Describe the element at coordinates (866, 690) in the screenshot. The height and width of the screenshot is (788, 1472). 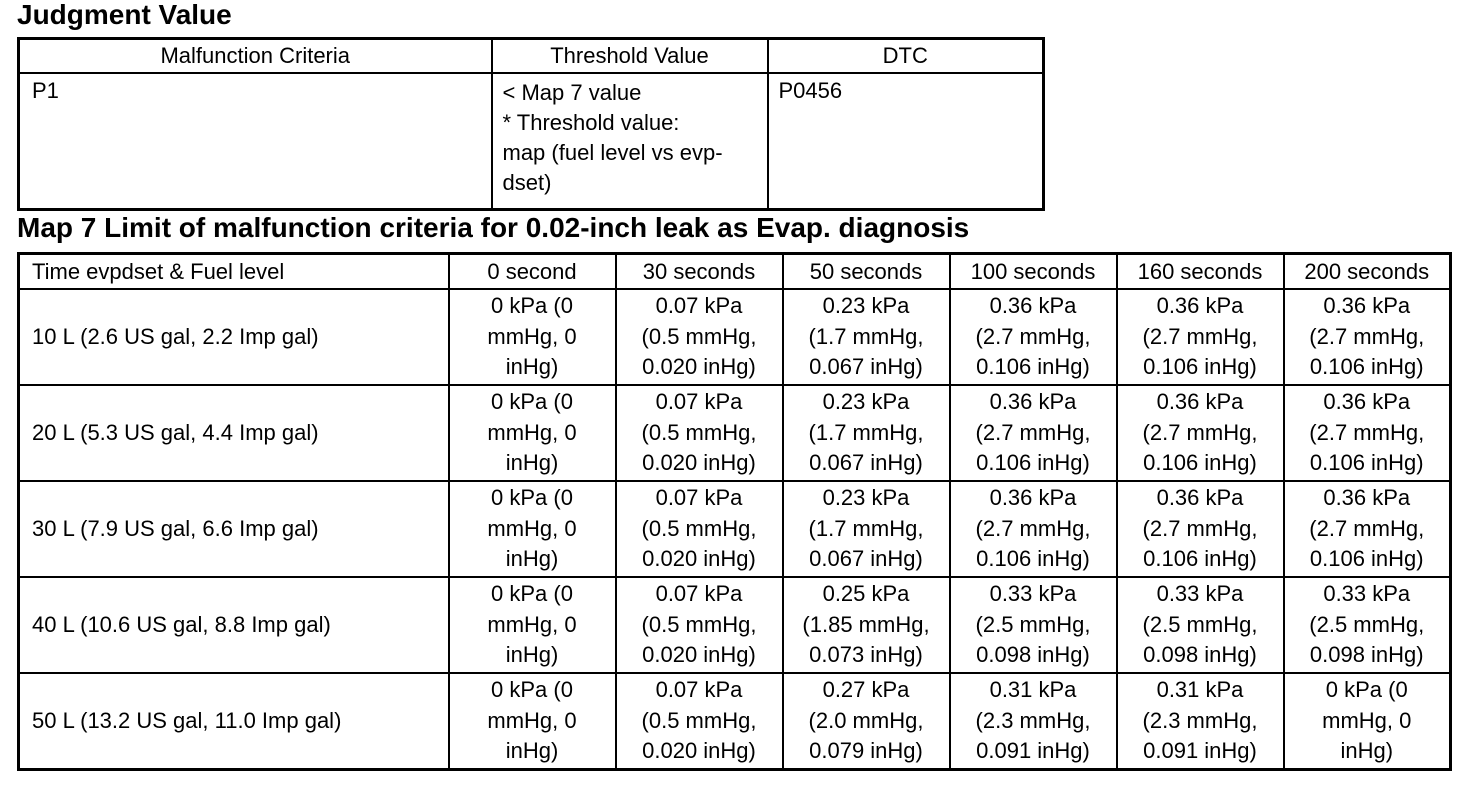
I see `pressure-line: 0.27 kPa` at that location.